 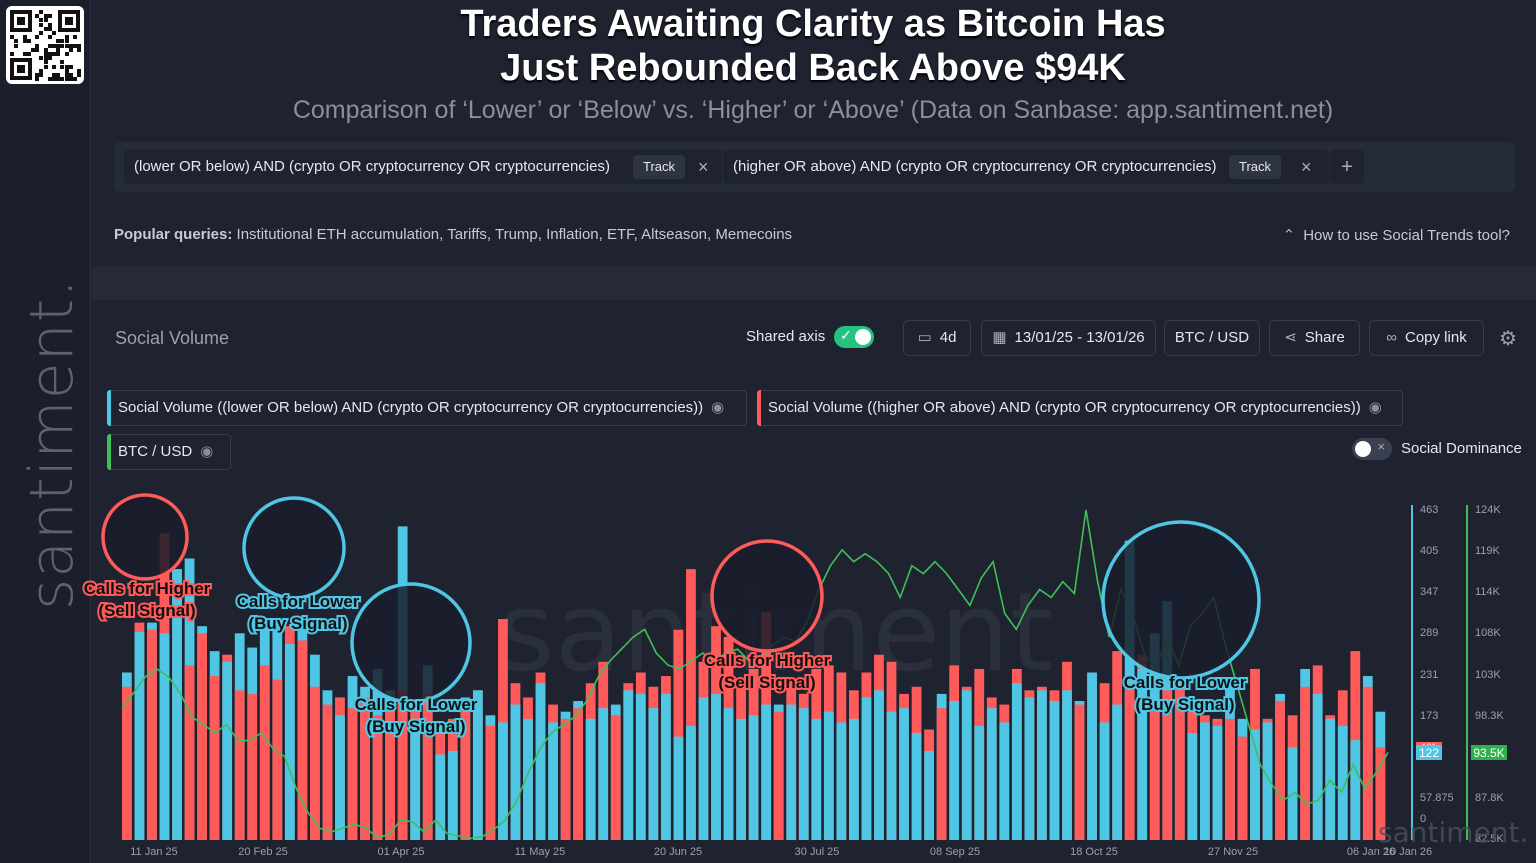 What do you see at coordinates (540, 852) in the screenshot?
I see `x-tick: 11 May 25` at bounding box center [540, 852].